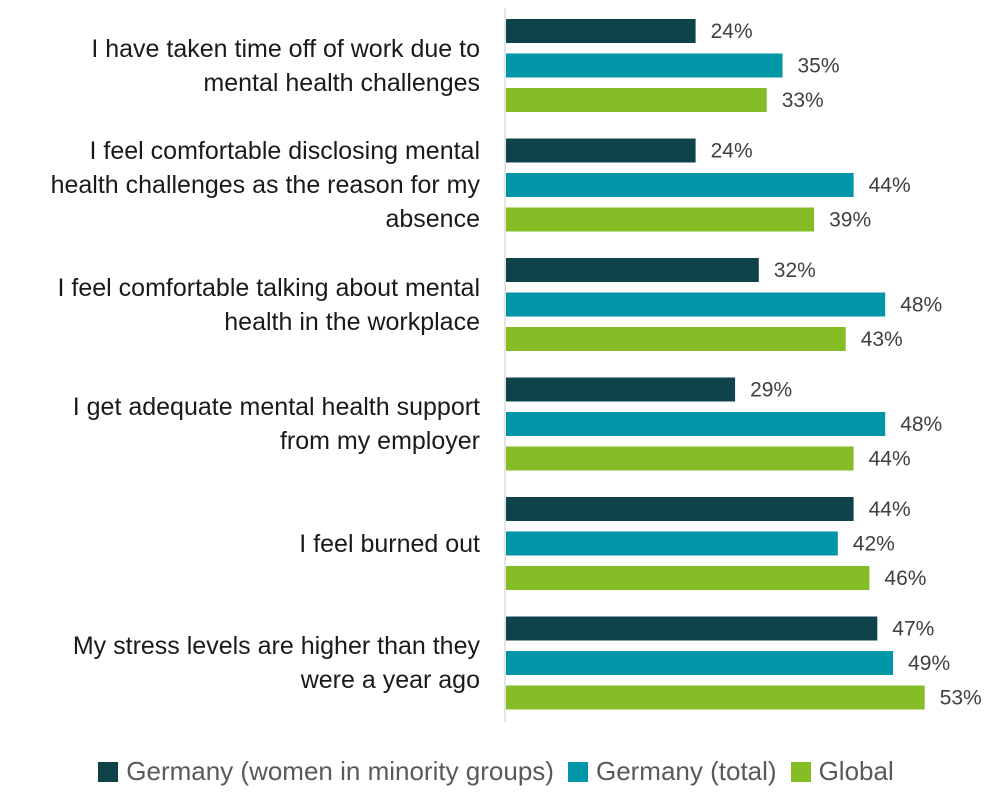 This screenshot has height=795, width=992. I want to click on legend-label: Germany (women in minority groups), so click(340, 771).